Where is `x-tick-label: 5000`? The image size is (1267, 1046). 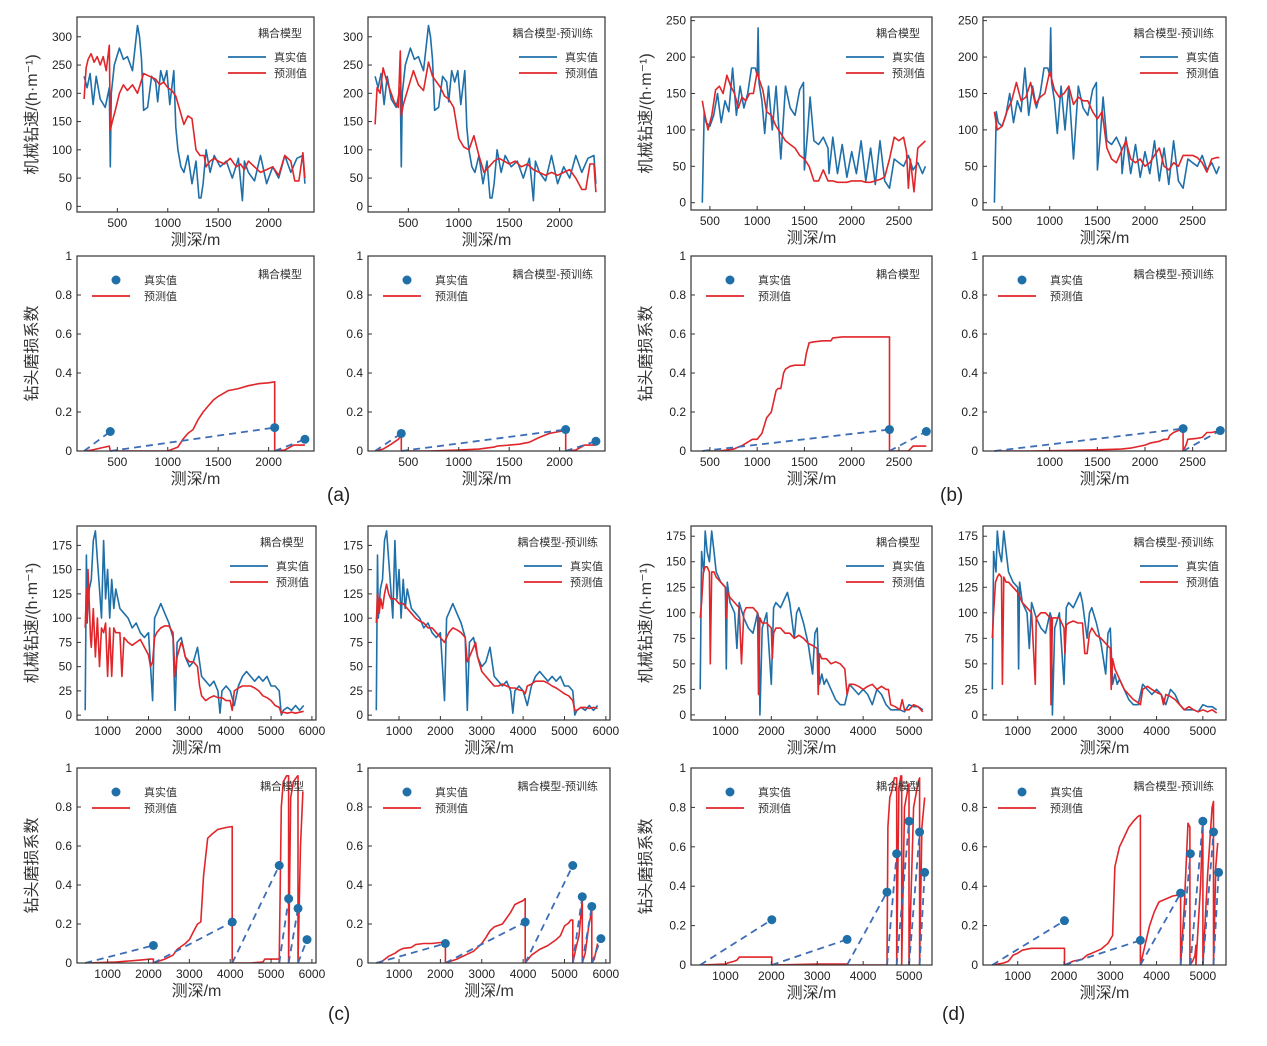
x-tick-label: 5000 is located at coordinates (564, 974).